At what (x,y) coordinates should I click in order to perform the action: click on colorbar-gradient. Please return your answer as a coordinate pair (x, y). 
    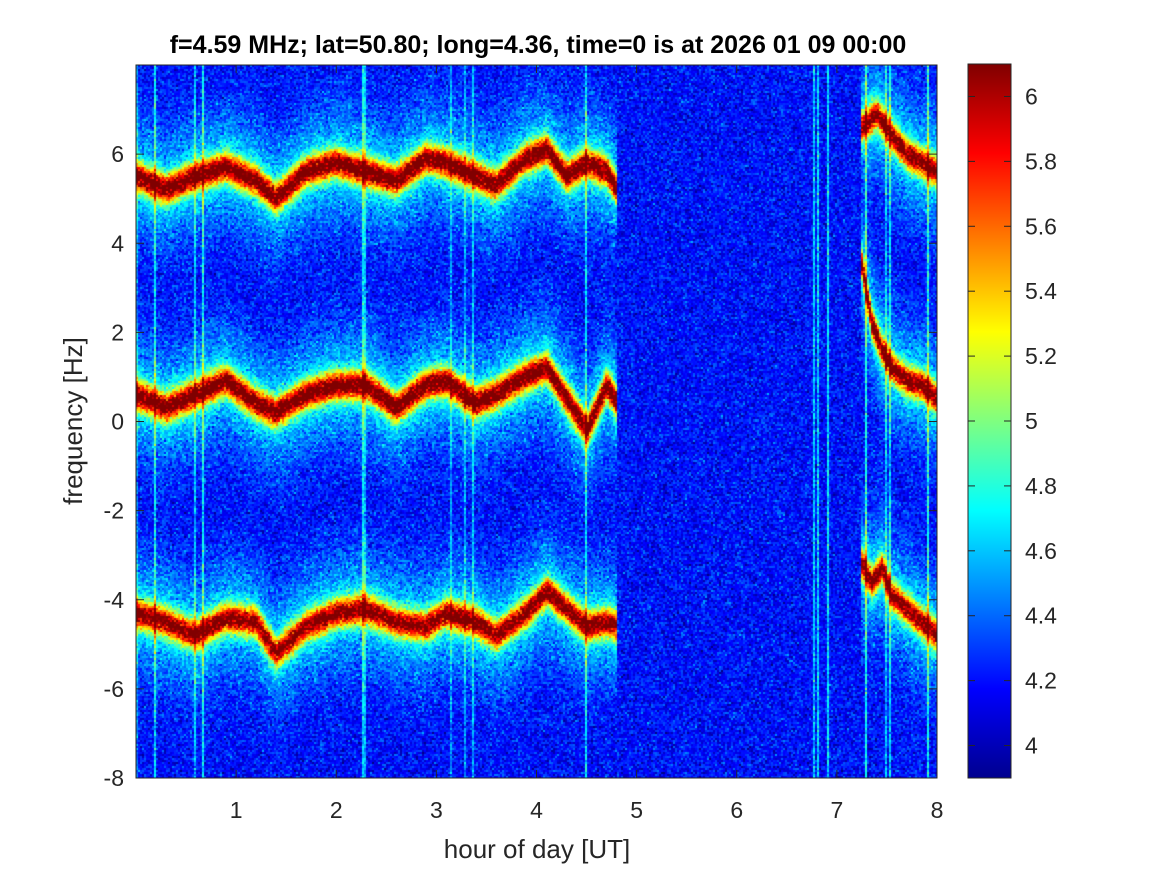
    Looking at the image, I should click on (989, 421).